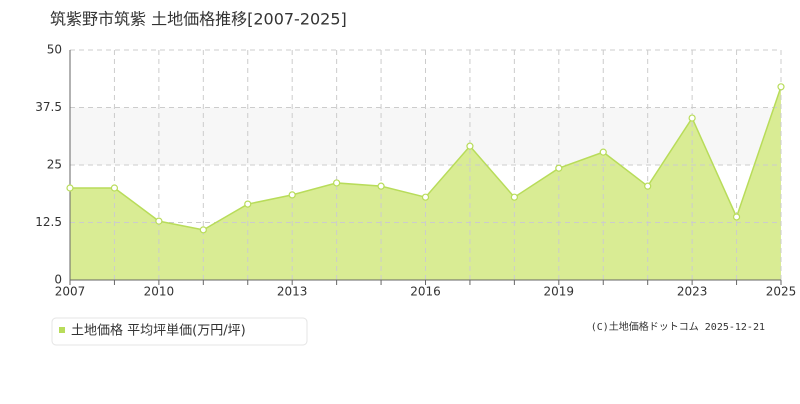 The width and height of the screenshot is (800, 404). Describe the element at coordinates (425, 292) in the screenshot. I see `x-tick-label: 2016` at that location.